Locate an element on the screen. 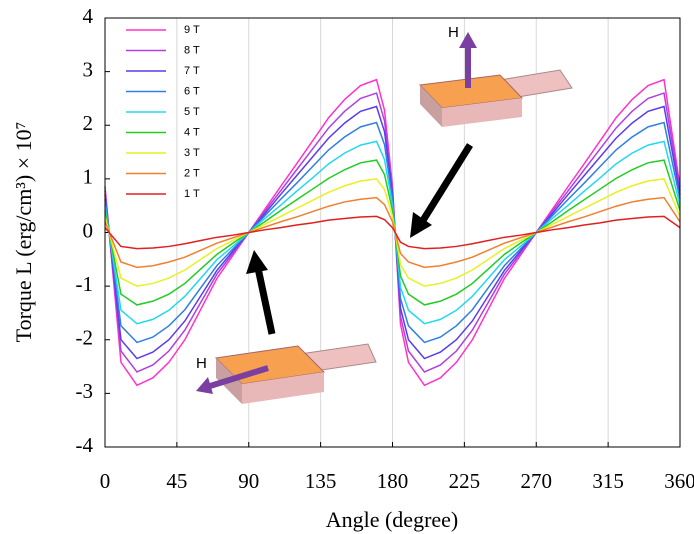 This screenshot has height=534, width=694. x-tick-label: 225 is located at coordinates (465, 481).